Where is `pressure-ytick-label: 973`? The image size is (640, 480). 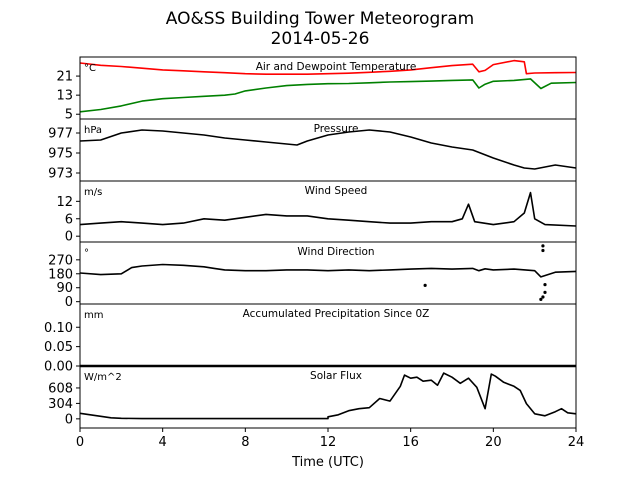 pressure-ytick-label: 973 is located at coordinates (60, 174).